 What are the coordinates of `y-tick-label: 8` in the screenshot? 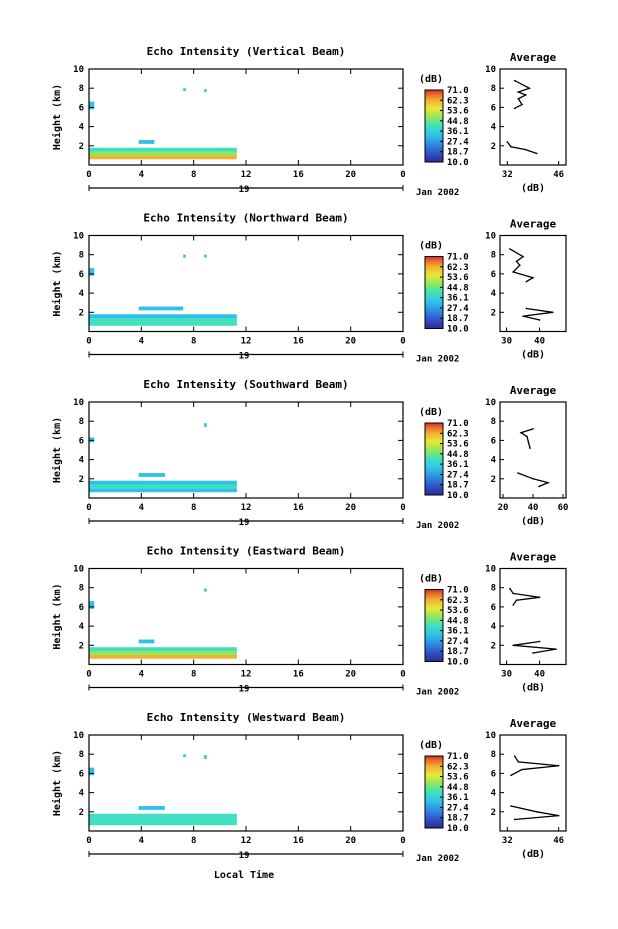 It's located at (81, 89).